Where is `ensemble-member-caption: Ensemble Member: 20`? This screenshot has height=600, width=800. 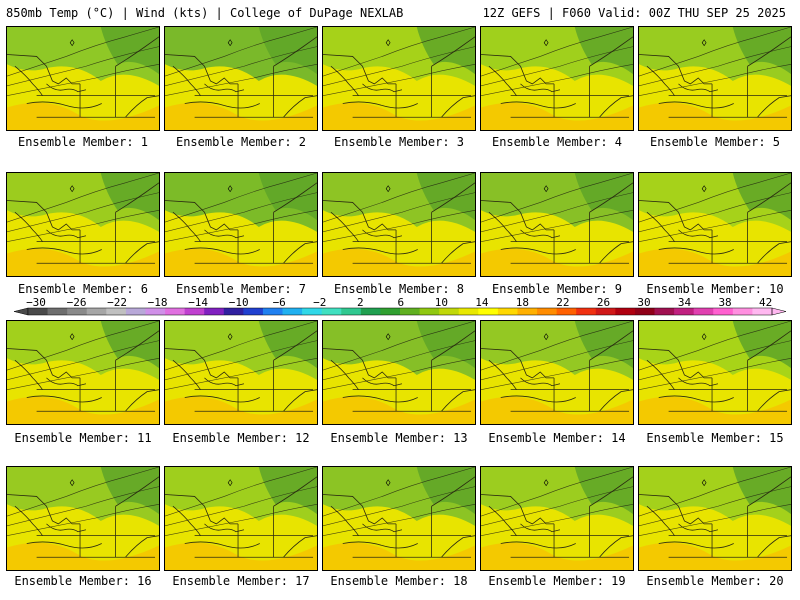
ensemble-member-caption: Ensemble Member: 20 is located at coordinates (715, 581).